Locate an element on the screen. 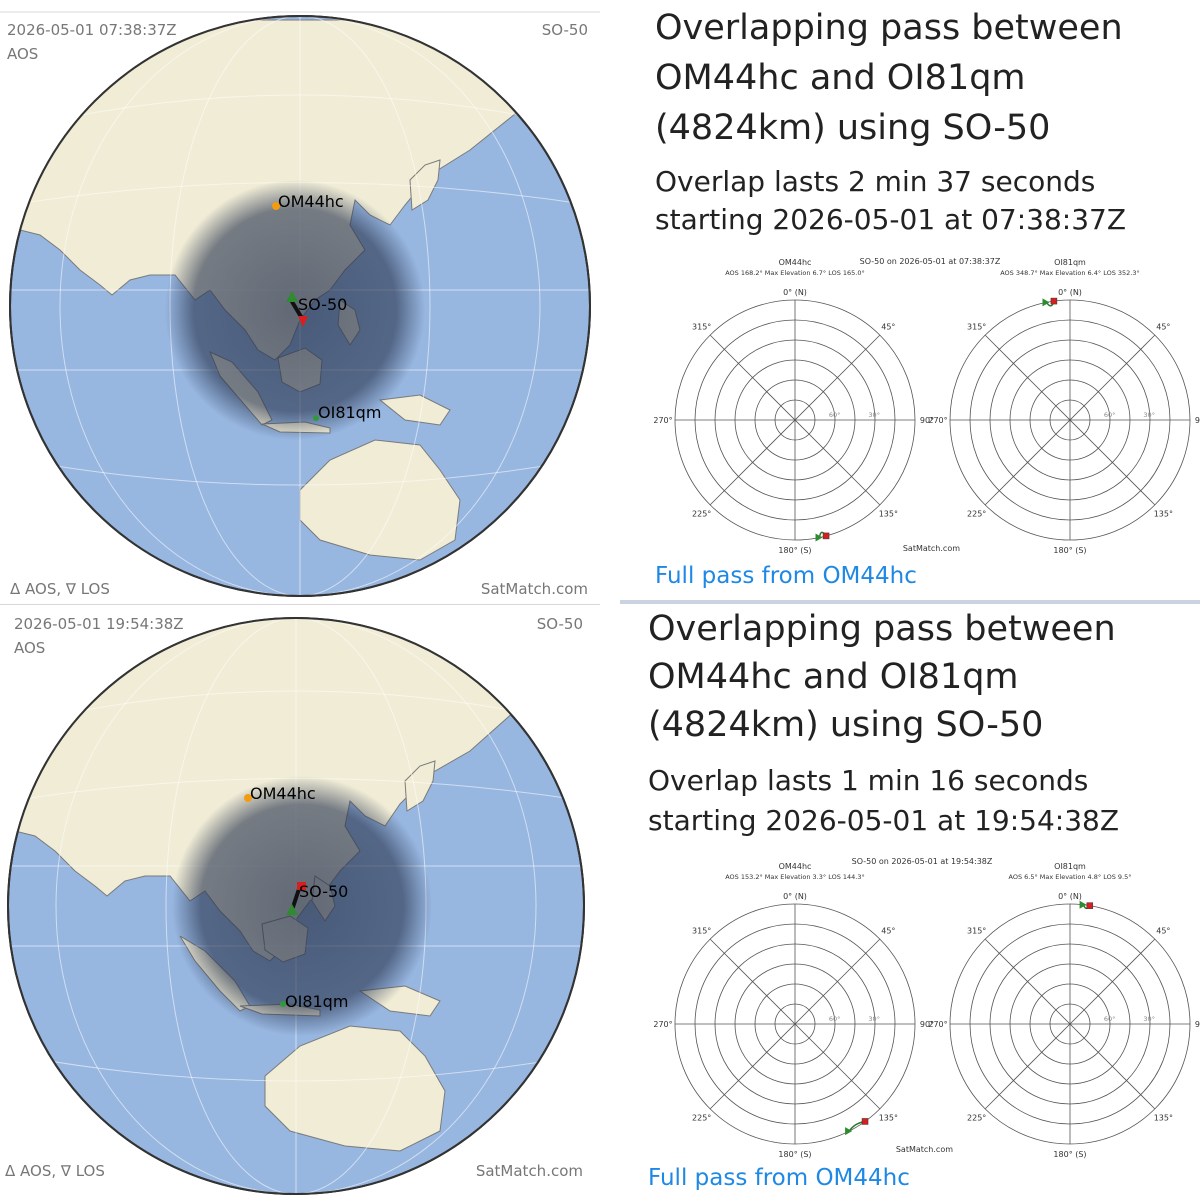 The height and width of the screenshot is (1200, 1200). overlap-duration: Overlap lasts 2 min 37 seconds is located at coordinates (875, 181).